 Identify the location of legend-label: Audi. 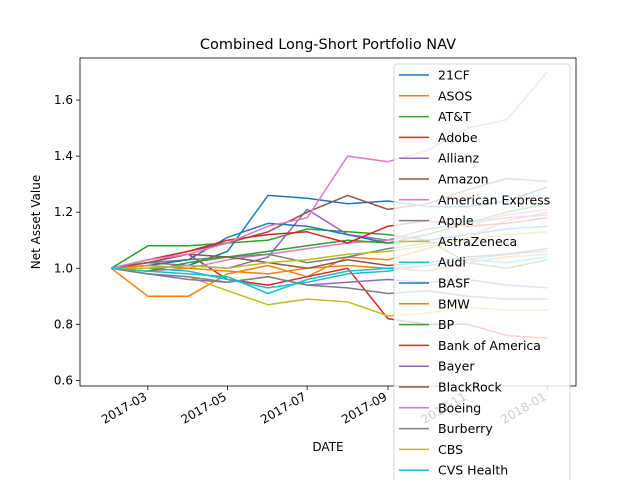
(452, 262).